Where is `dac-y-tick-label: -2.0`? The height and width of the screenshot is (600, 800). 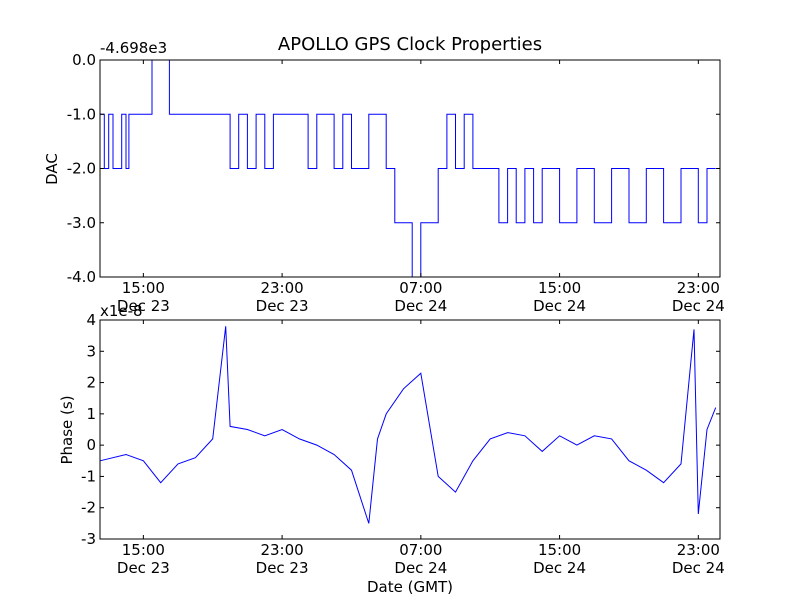 dac-y-tick-label: -2.0 is located at coordinates (81, 169).